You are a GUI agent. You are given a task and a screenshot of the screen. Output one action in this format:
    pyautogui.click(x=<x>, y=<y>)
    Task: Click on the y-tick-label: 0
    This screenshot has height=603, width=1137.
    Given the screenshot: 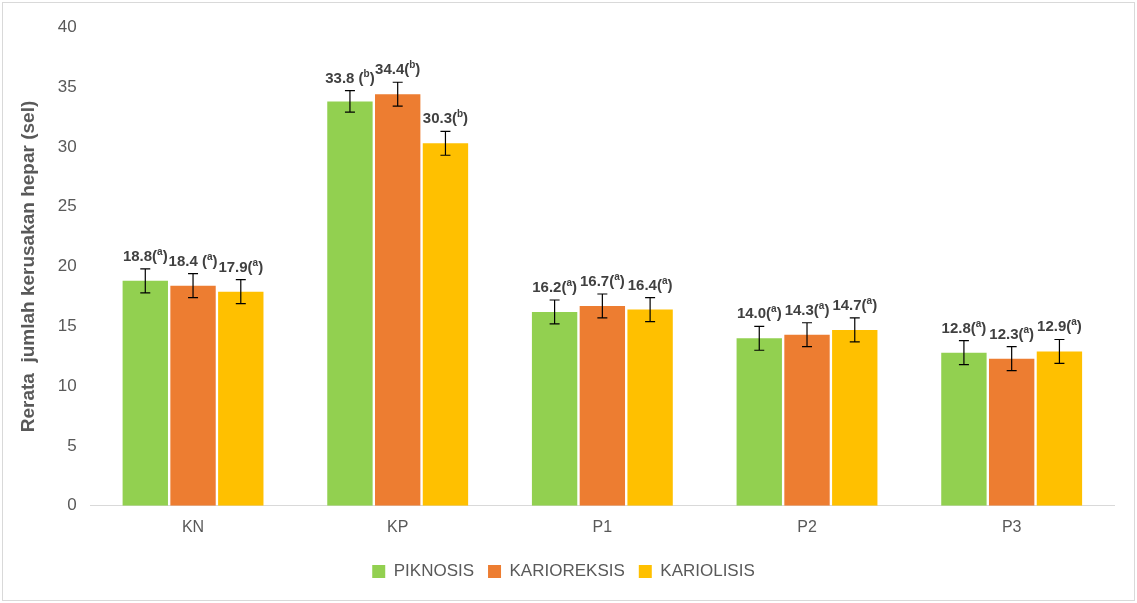 What is the action you would take?
    pyautogui.click(x=72, y=505)
    